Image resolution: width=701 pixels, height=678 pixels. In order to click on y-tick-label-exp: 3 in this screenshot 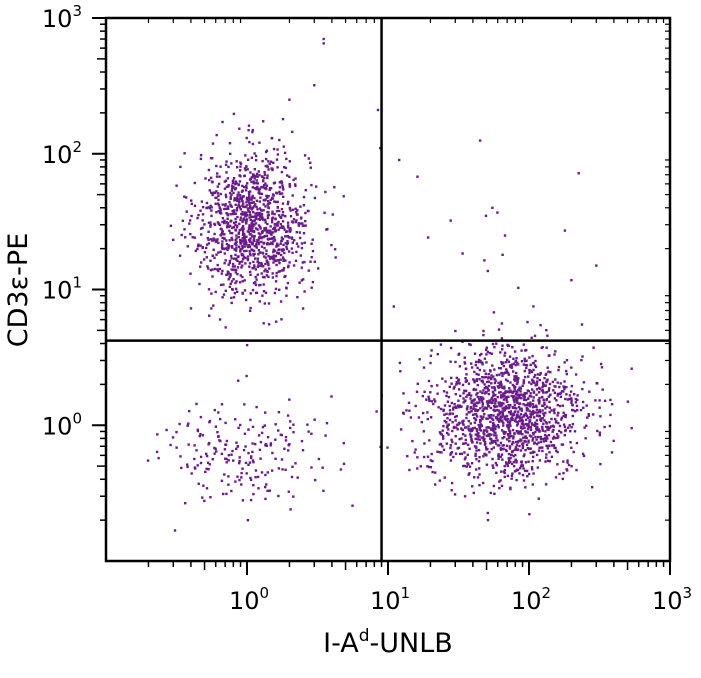, I will do `click(77, 11)`.